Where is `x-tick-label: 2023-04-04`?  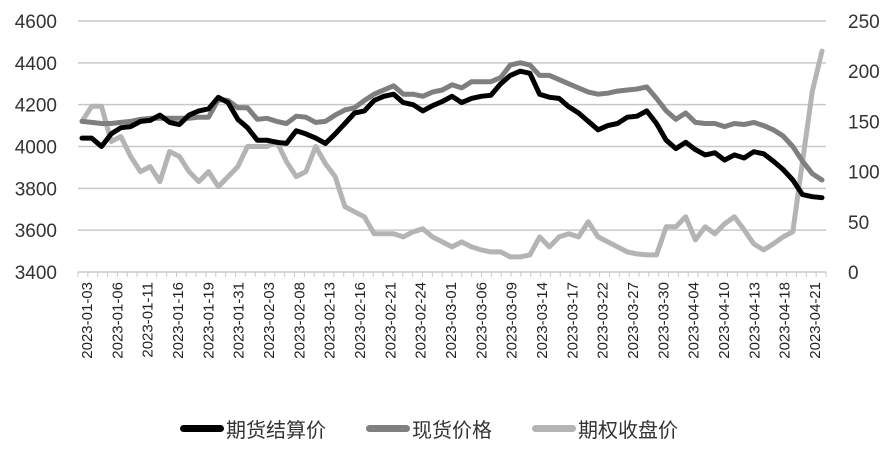 x-tick-label: 2023-04-04 is located at coordinates (694, 320).